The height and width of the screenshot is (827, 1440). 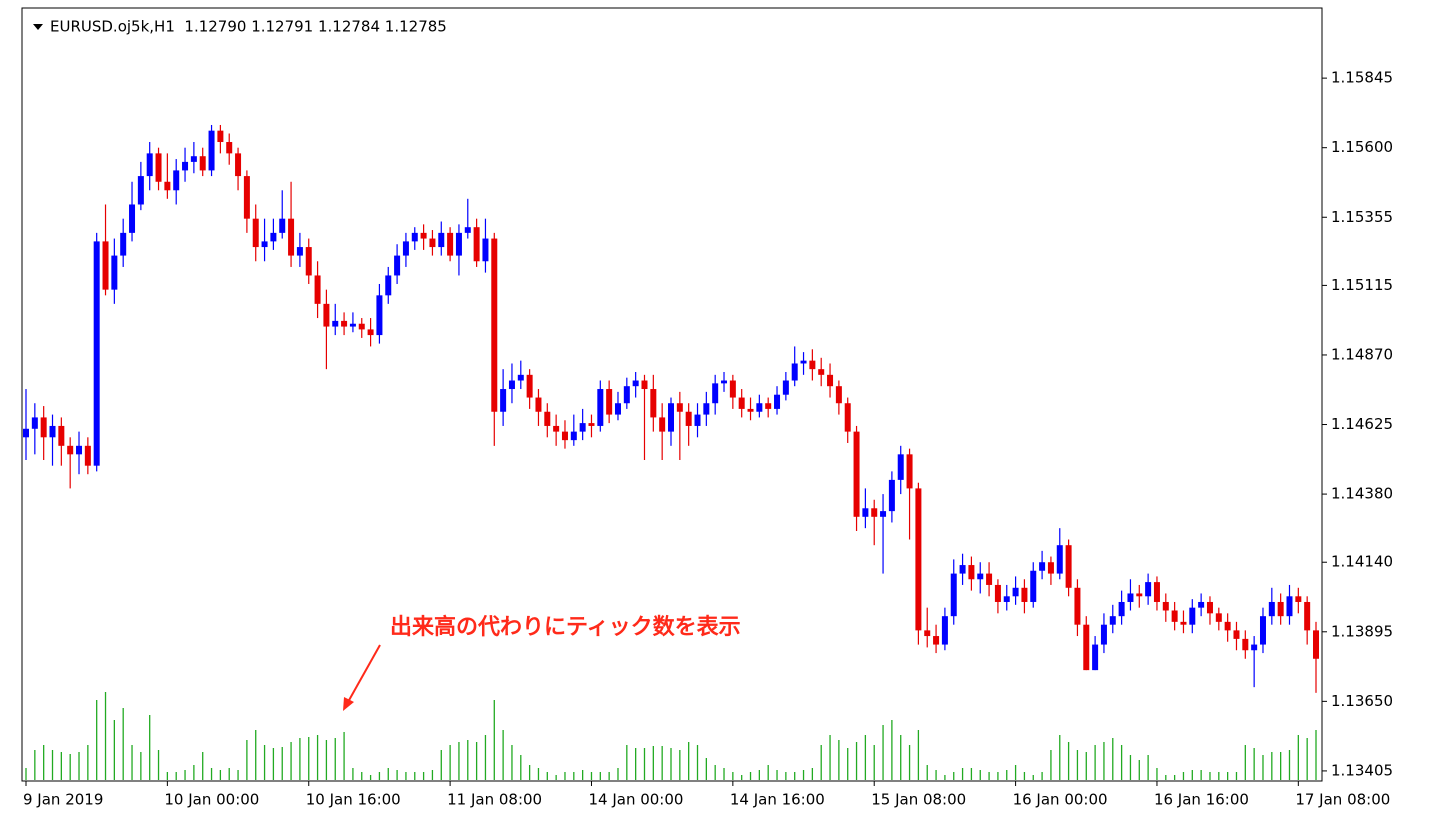 What do you see at coordinates (1362, 494) in the screenshot?
I see `y-tick-label: 1.14380` at bounding box center [1362, 494].